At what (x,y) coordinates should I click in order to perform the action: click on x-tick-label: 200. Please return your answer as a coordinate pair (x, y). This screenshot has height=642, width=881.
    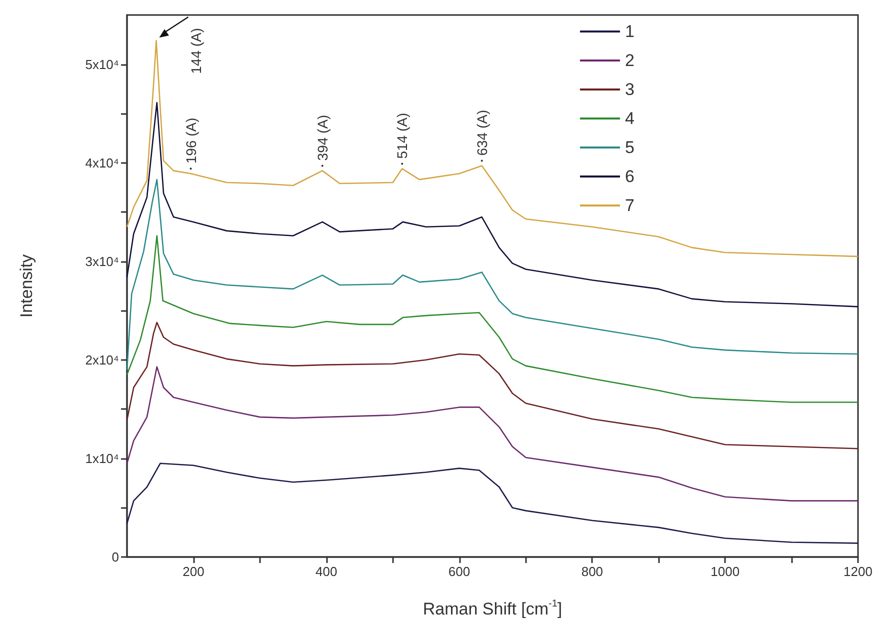
    Looking at the image, I should click on (193, 571).